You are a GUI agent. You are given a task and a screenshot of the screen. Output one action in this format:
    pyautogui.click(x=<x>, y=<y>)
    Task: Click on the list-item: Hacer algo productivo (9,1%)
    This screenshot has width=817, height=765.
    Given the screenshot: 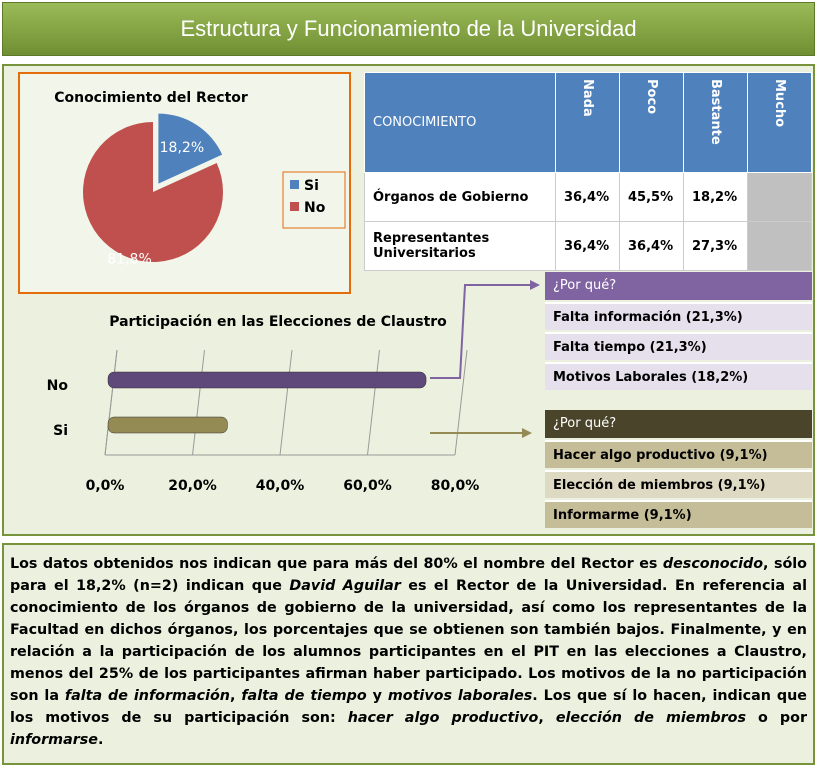 What is the action you would take?
    pyautogui.click(x=678, y=454)
    